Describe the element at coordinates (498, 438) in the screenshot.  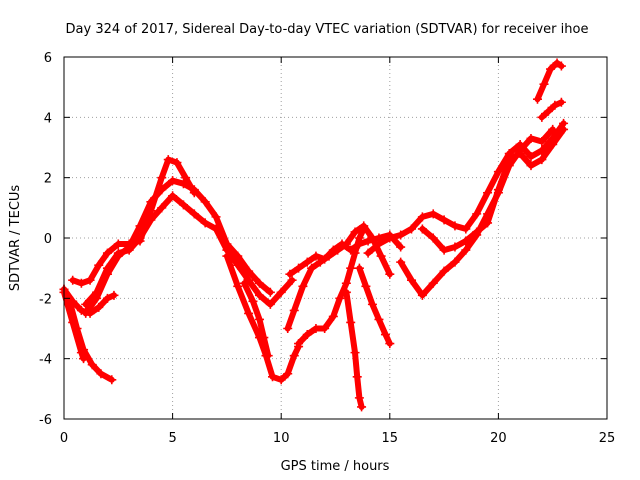
I see `x-tick-label: 20` at that location.